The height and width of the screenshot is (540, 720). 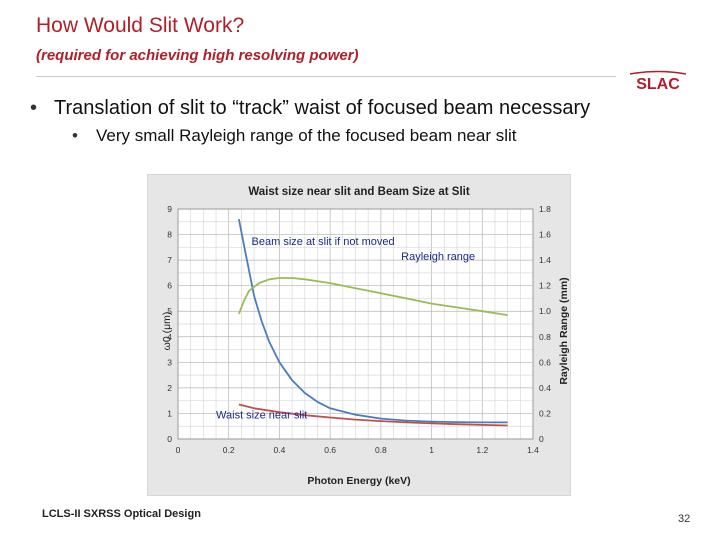 What do you see at coordinates (545, 362) in the screenshot?
I see `y-right-tick-label: 0.6` at bounding box center [545, 362].